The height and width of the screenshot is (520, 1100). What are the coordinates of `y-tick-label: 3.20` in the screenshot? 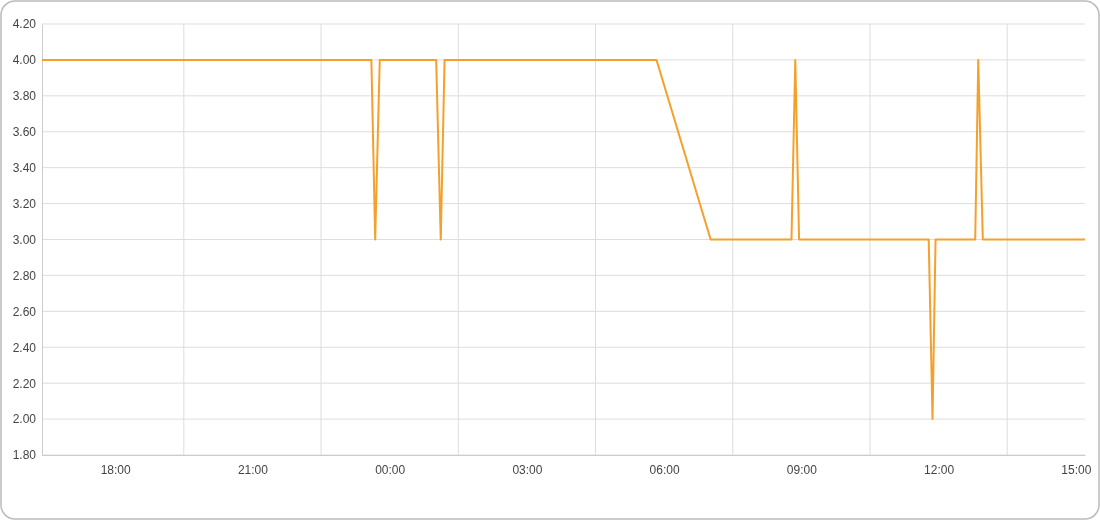 It's located at (24, 203).